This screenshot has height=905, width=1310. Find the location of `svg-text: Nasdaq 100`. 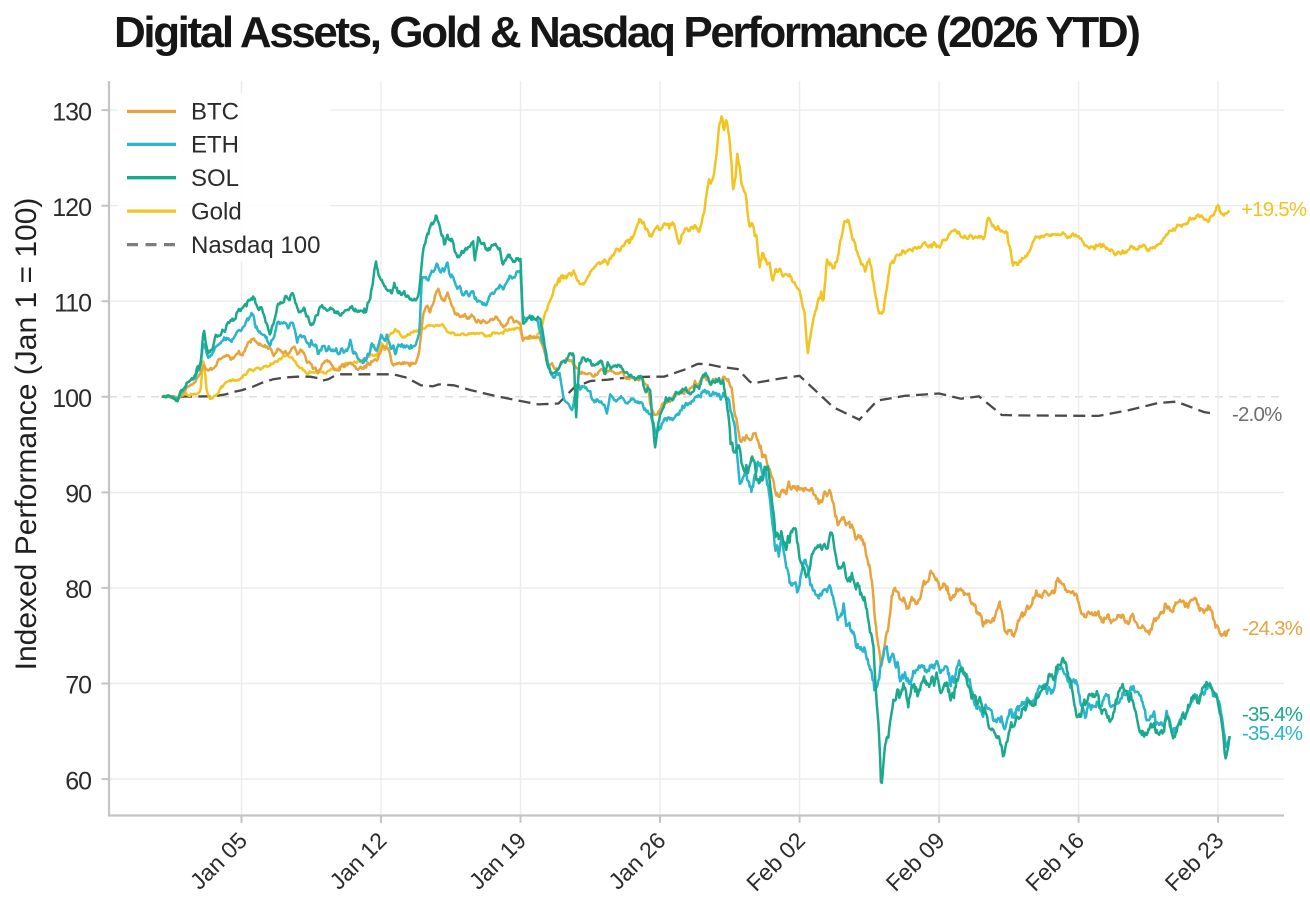

svg-text: Nasdaq 100 is located at coordinates (255, 245).